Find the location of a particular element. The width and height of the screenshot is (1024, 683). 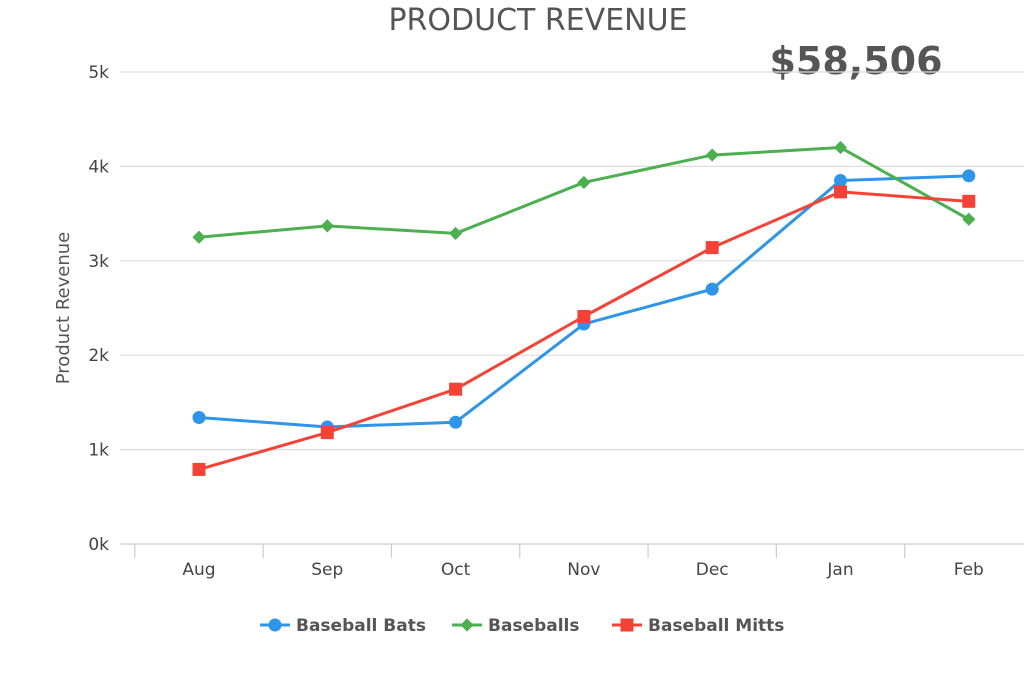

x-tick-label: Oct is located at coordinates (456, 570).